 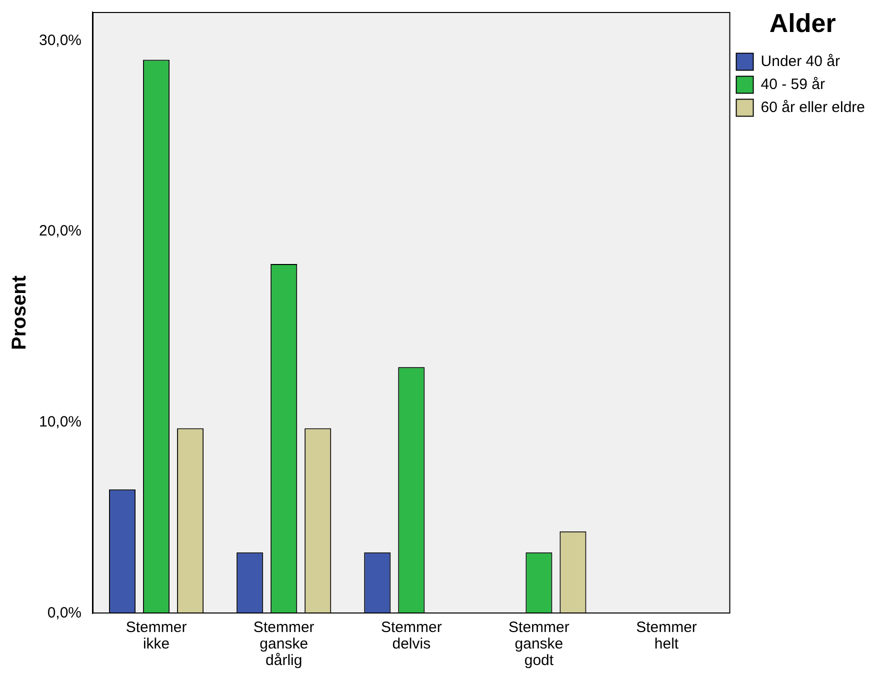 I want to click on y-tick-label: 0,0%, so click(x=64, y=613).